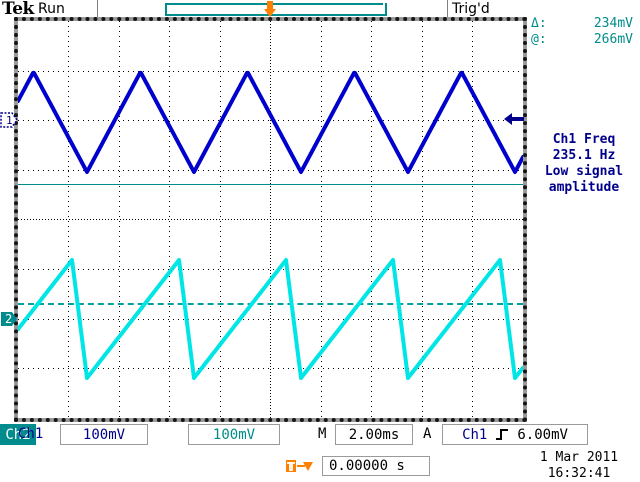 This screenshot has width=640, height=482. I want to click on ch2-label: Ch2, so click(18, 434).